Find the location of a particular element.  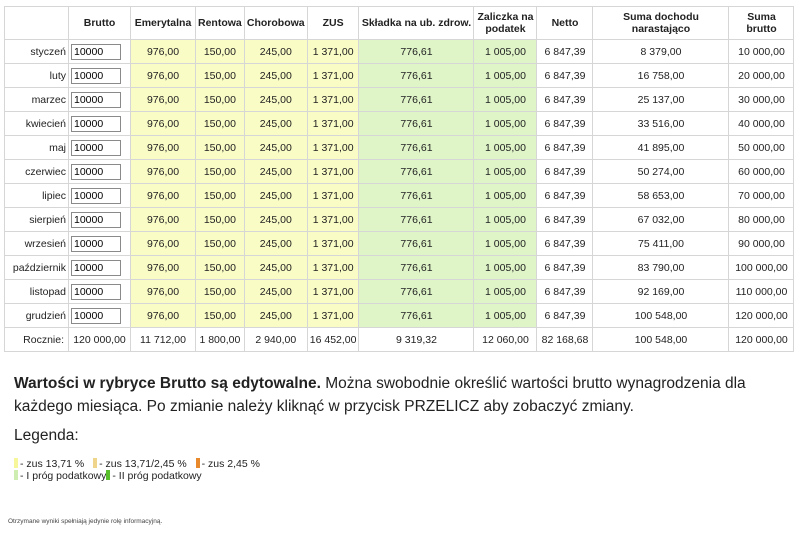

cell-suma-brutto: 10 000,00 is located at coordinates (761, 51).